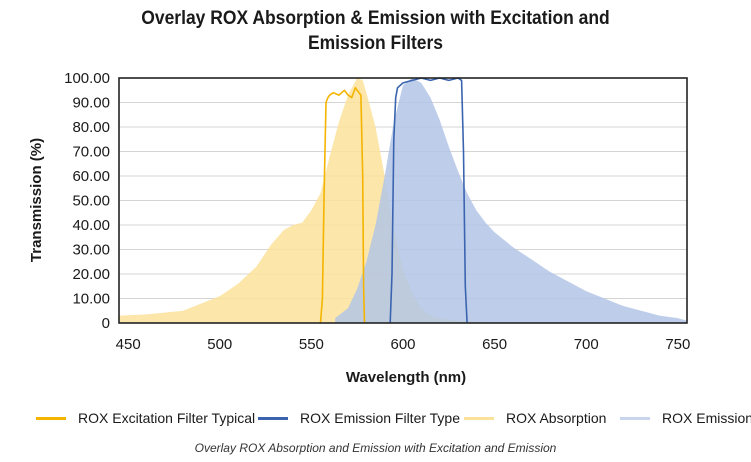 This screenshot has width=751, height=462. Describe the element at coordinates (556, 418) in the screenshot. I see `legend-label-absorption: ROX Absorption` at that location.